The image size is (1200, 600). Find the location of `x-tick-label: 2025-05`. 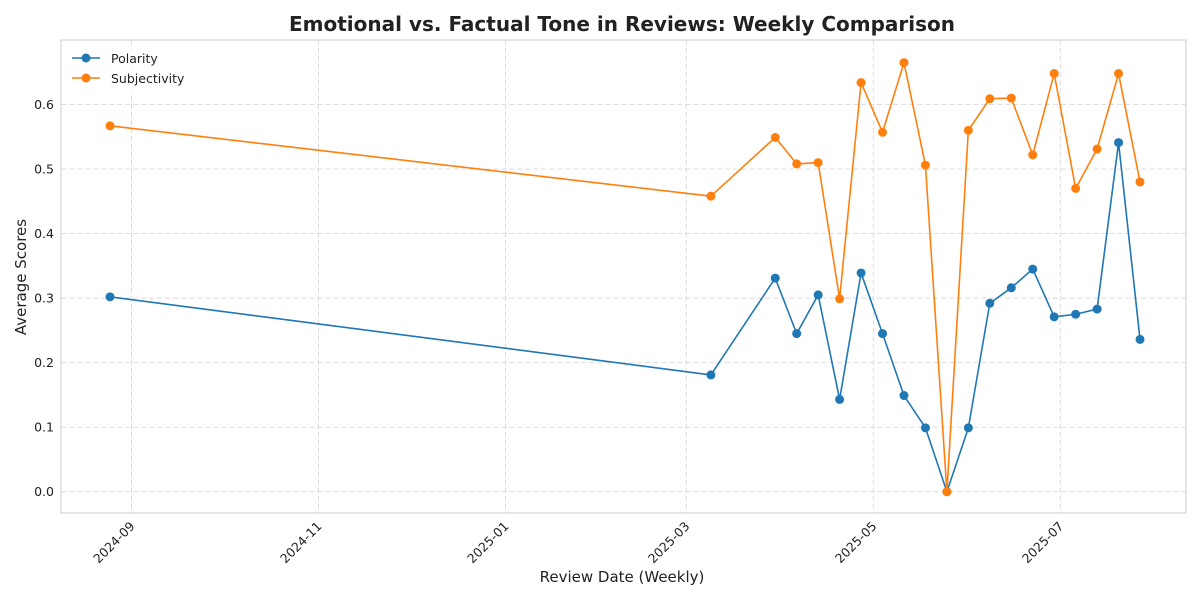

x-tick-label: 2025-05 is located at coordinates (856, 543).